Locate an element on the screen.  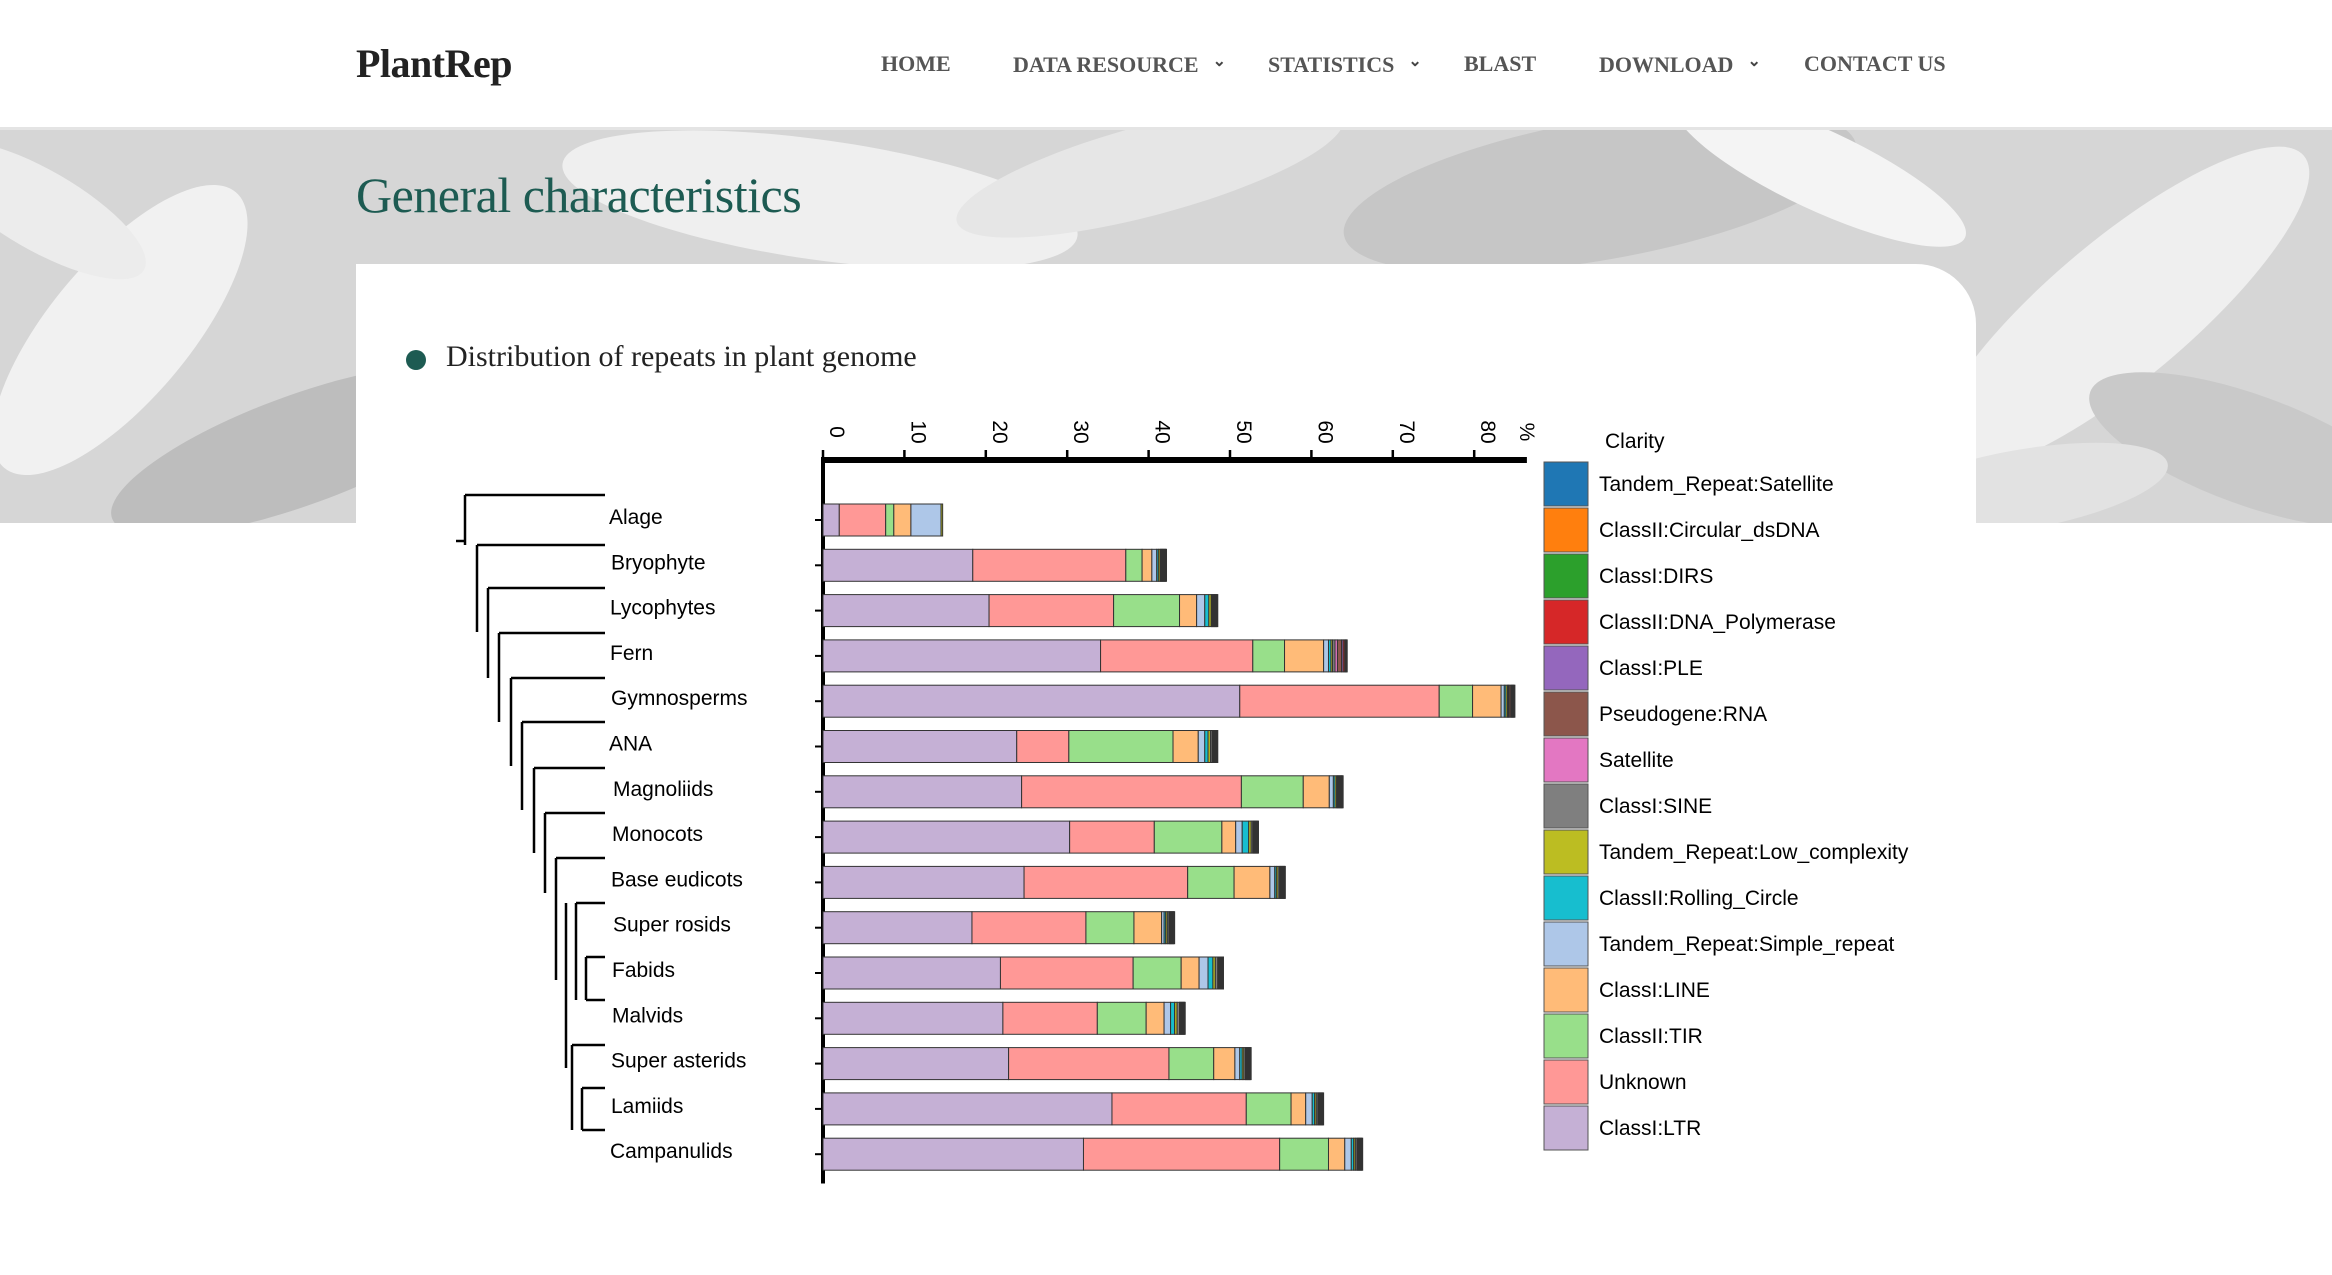
phylogenetic-tree is located at coordinates (530, 812).